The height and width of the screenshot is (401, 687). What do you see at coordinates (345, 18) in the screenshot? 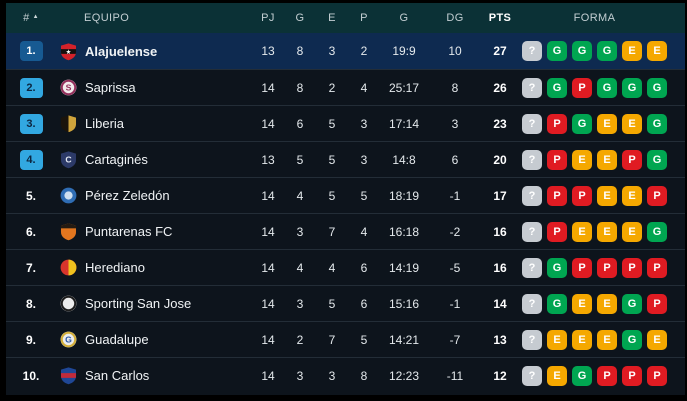
I see `table-header-row: # ▲ EQUIPO PJ G E P G DG PTS FORMA` at bounding box center [345, 18].